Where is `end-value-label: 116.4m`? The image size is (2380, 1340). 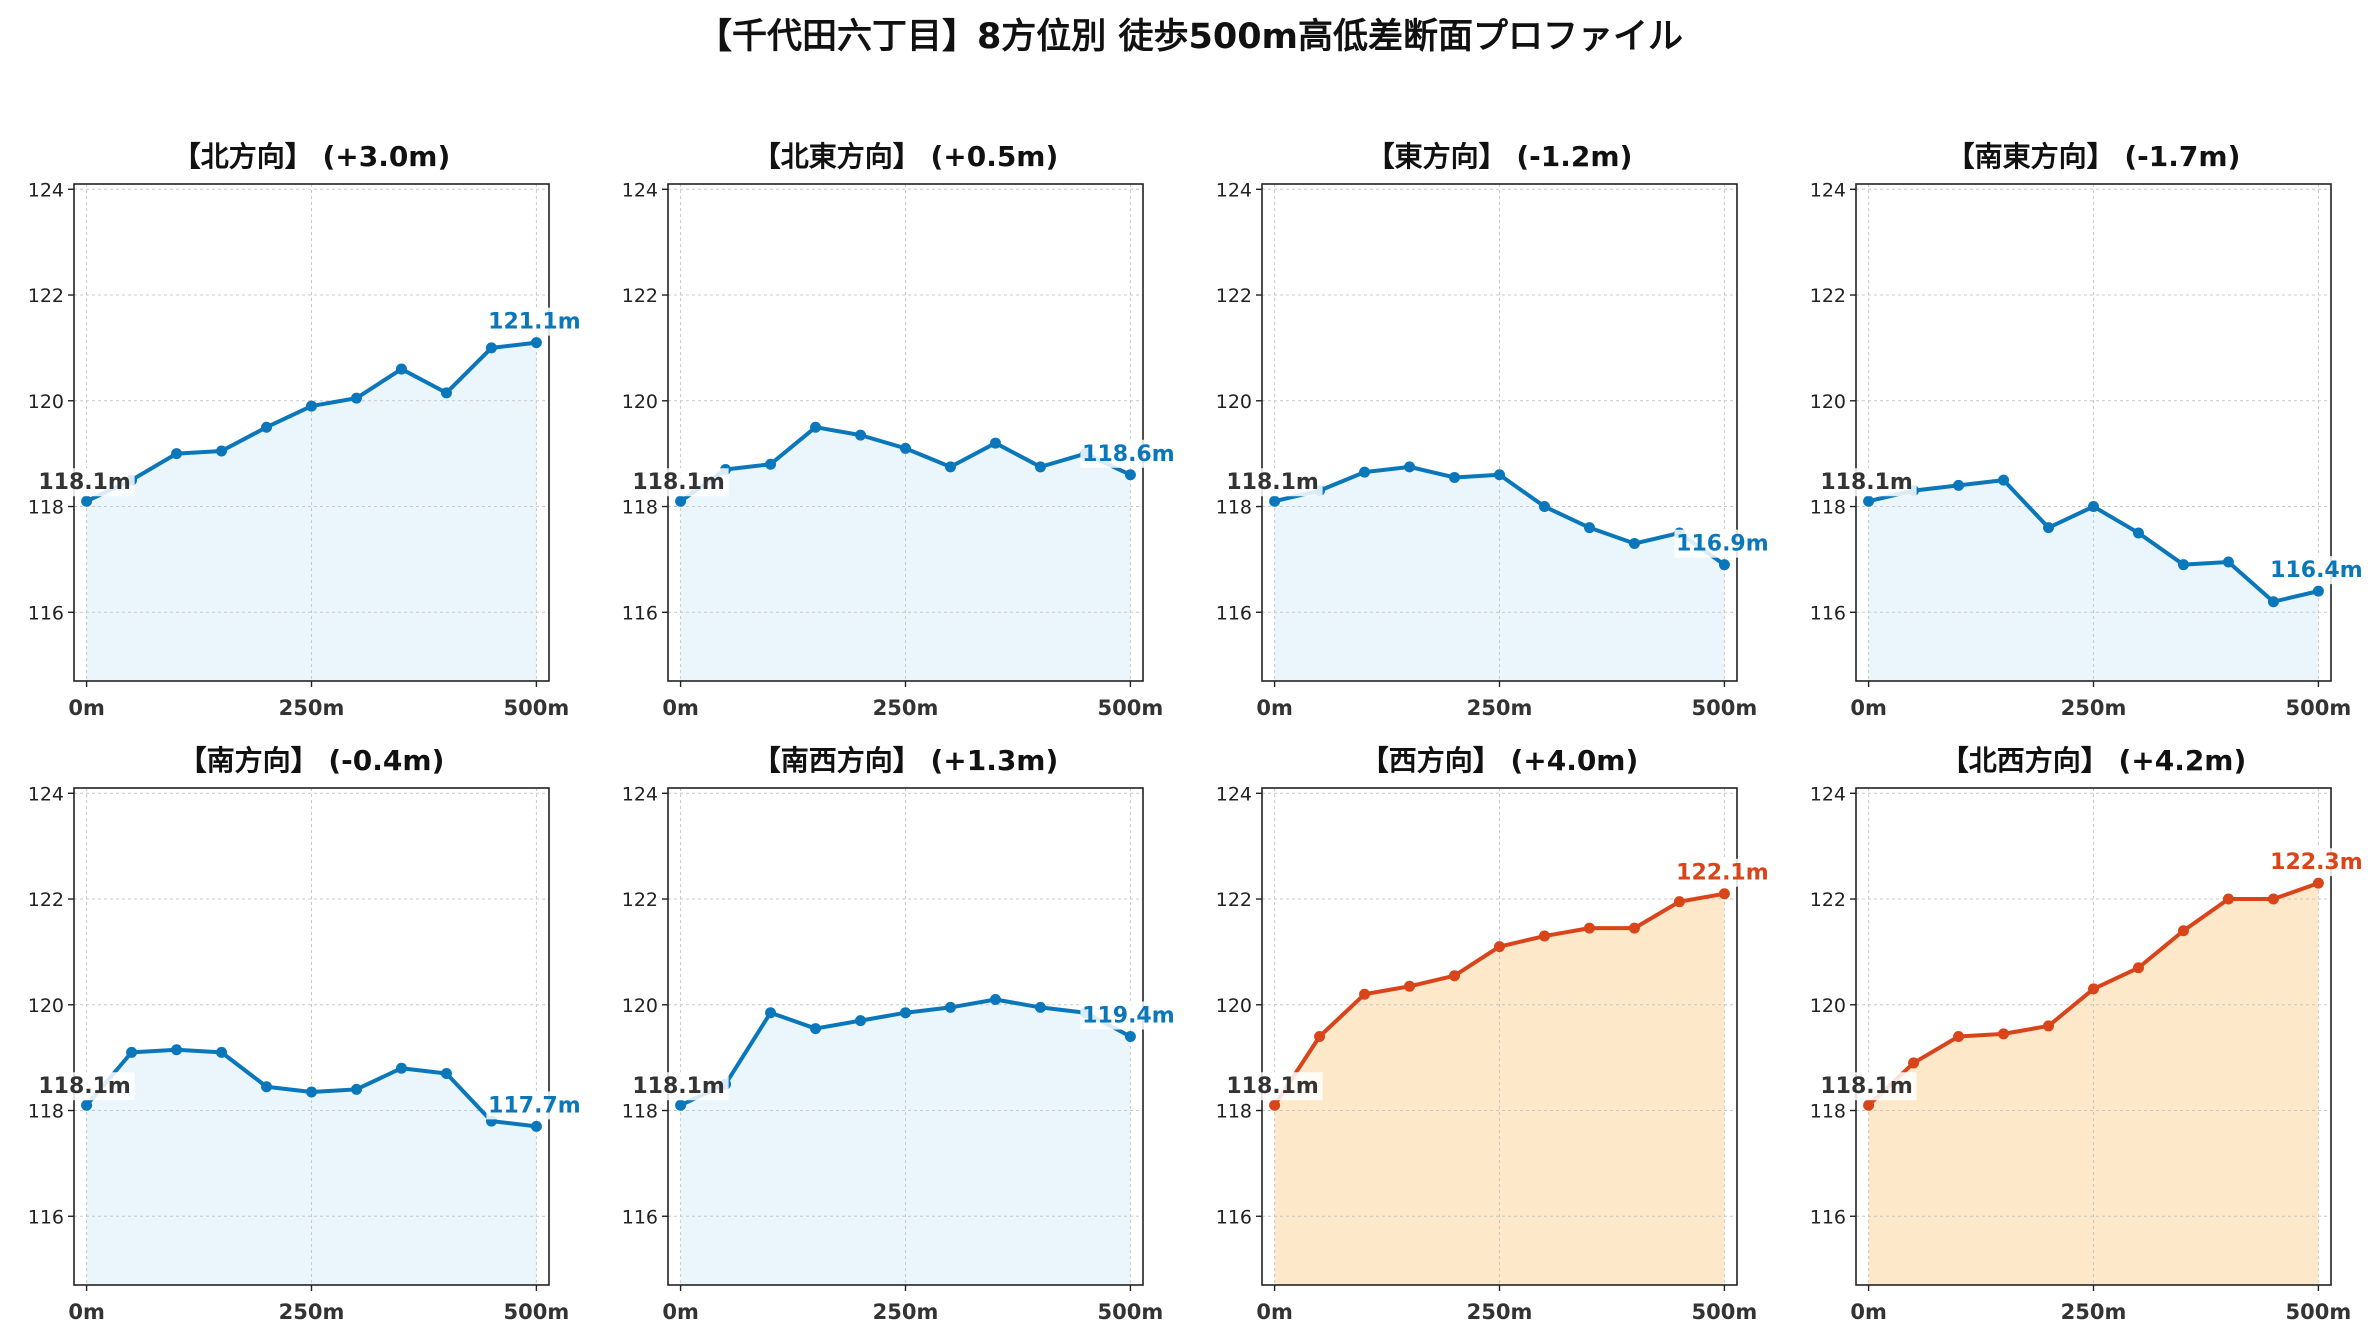
end-value-label: 116.4m is located at coordinates (2316, 570).